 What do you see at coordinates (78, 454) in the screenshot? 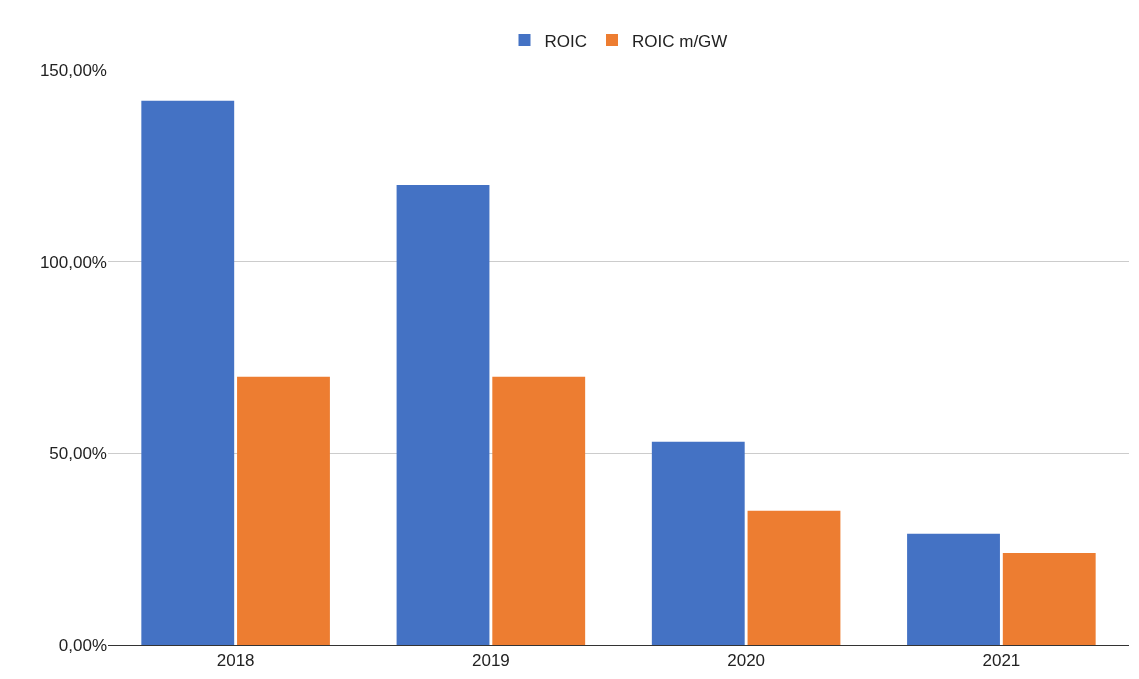
I see `y-tick-label: 50,00%` at bounding box center [78, 454].